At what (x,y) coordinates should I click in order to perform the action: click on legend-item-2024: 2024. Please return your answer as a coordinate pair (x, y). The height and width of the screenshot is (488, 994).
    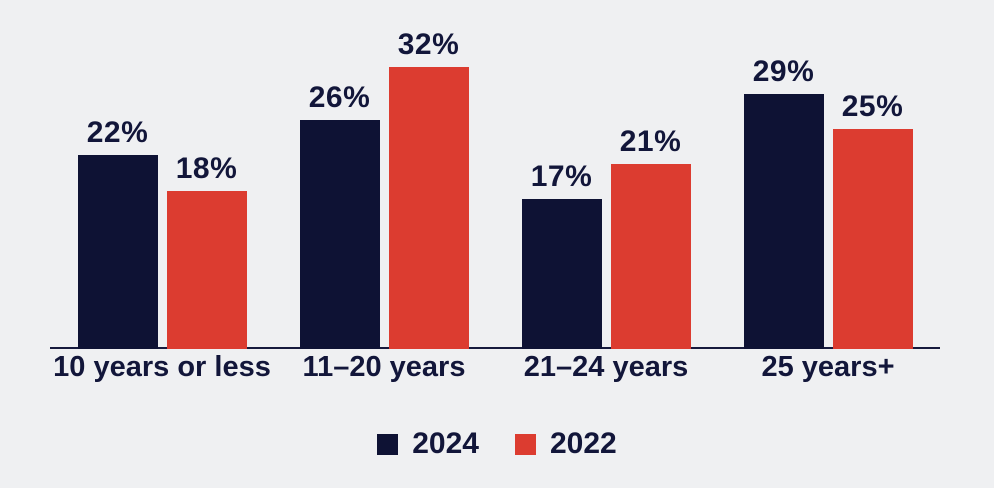
    Looking at the image, I should click on (428, 444).